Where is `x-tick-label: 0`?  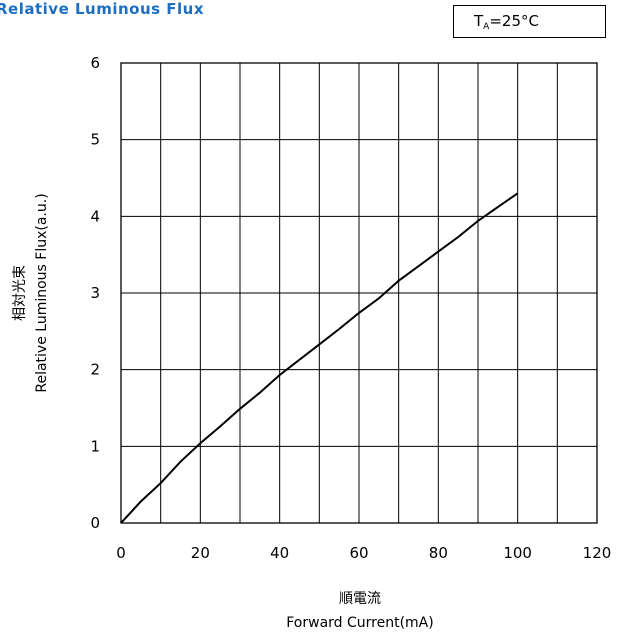 x-tick-label: 0 is located at coordinates (121, 553).